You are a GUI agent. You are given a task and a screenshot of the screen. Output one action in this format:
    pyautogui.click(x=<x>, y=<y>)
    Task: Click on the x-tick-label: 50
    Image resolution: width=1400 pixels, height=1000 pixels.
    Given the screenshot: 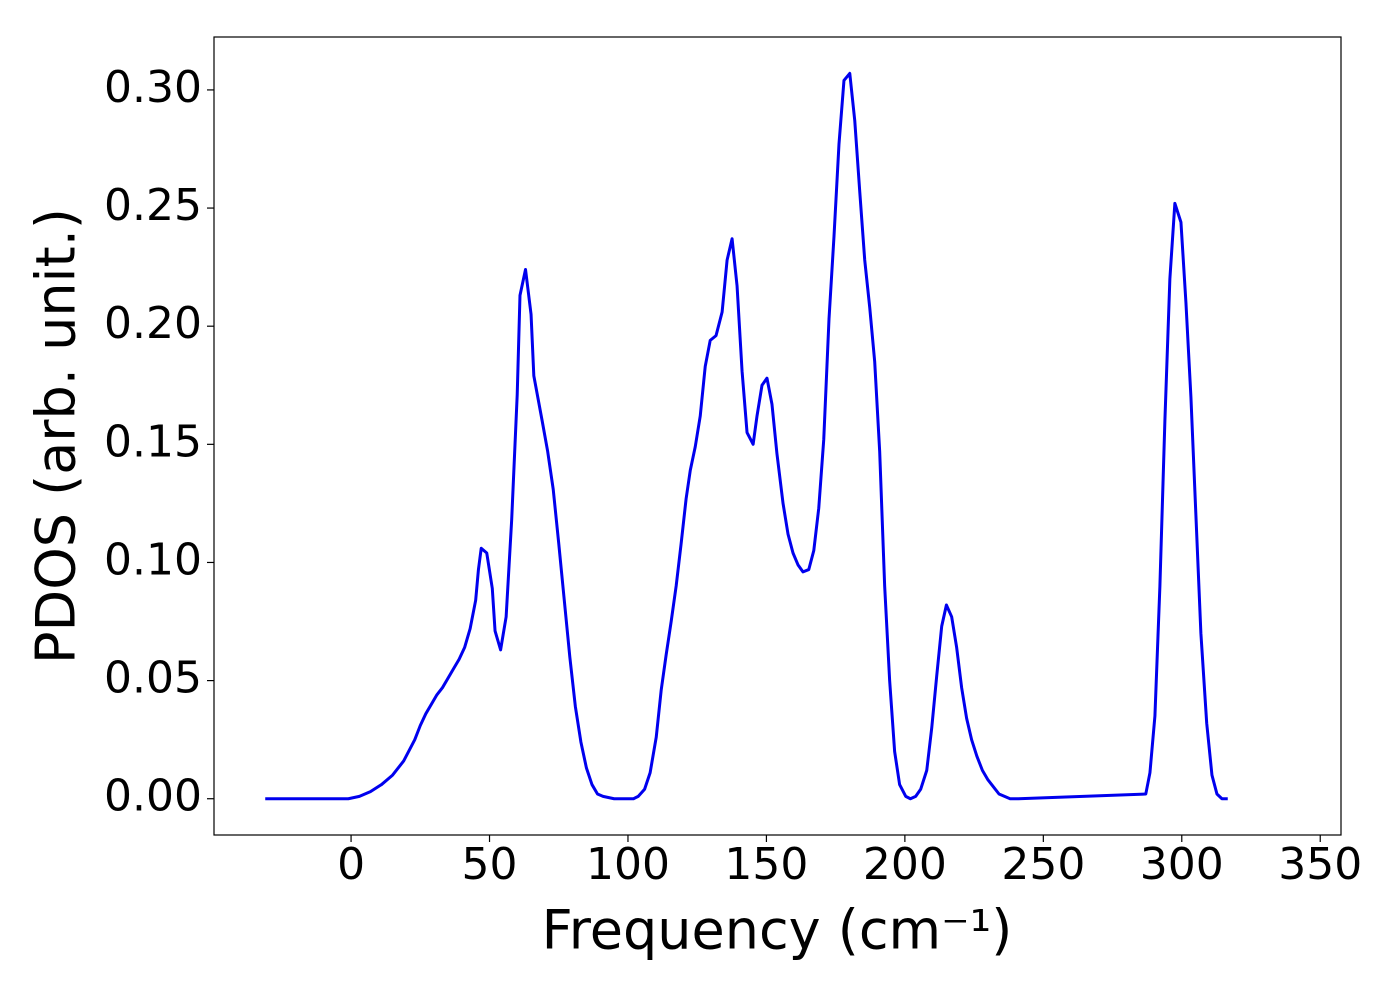 What is the action you would take?
    pyautogui.click(x=490, y=864)
    